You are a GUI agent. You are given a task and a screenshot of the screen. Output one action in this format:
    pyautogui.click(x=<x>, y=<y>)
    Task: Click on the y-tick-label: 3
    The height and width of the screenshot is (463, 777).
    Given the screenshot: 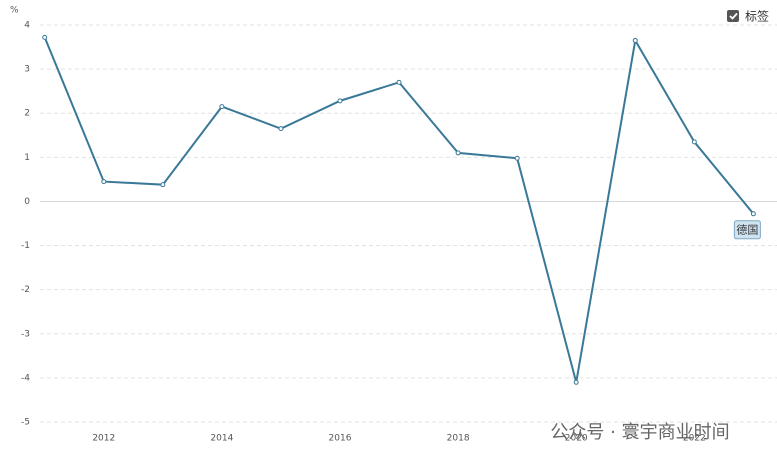 What is the action you would take?
    pyautogui.click(x=27, y=70)
    